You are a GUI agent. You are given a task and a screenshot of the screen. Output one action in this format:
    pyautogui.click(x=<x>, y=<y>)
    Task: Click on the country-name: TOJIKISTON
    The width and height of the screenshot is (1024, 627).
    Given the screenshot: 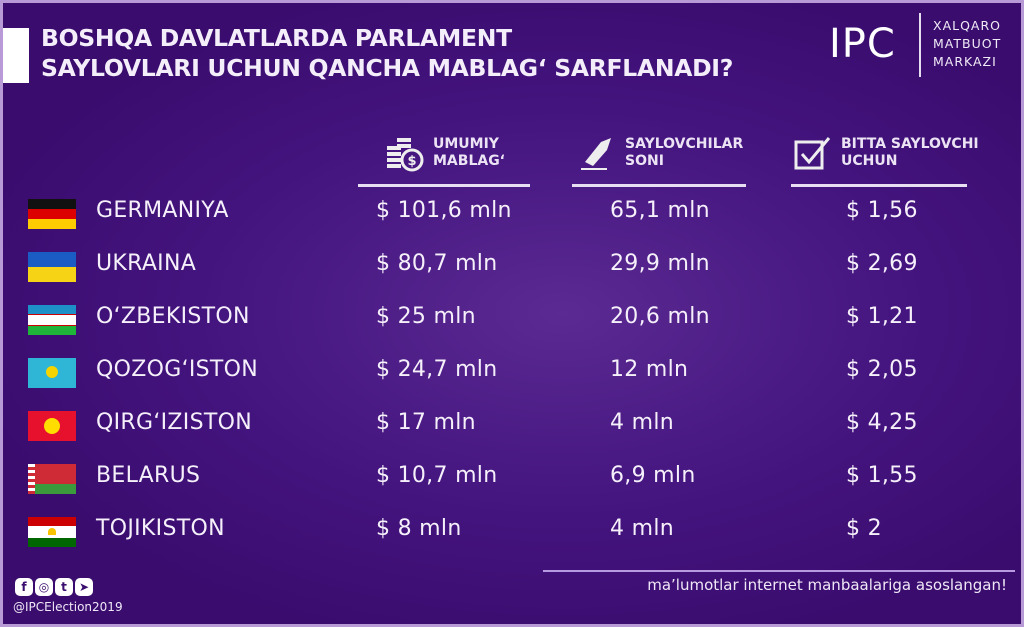 What is the action you would take?
    pyautogui.click(x=160, y=528)
    